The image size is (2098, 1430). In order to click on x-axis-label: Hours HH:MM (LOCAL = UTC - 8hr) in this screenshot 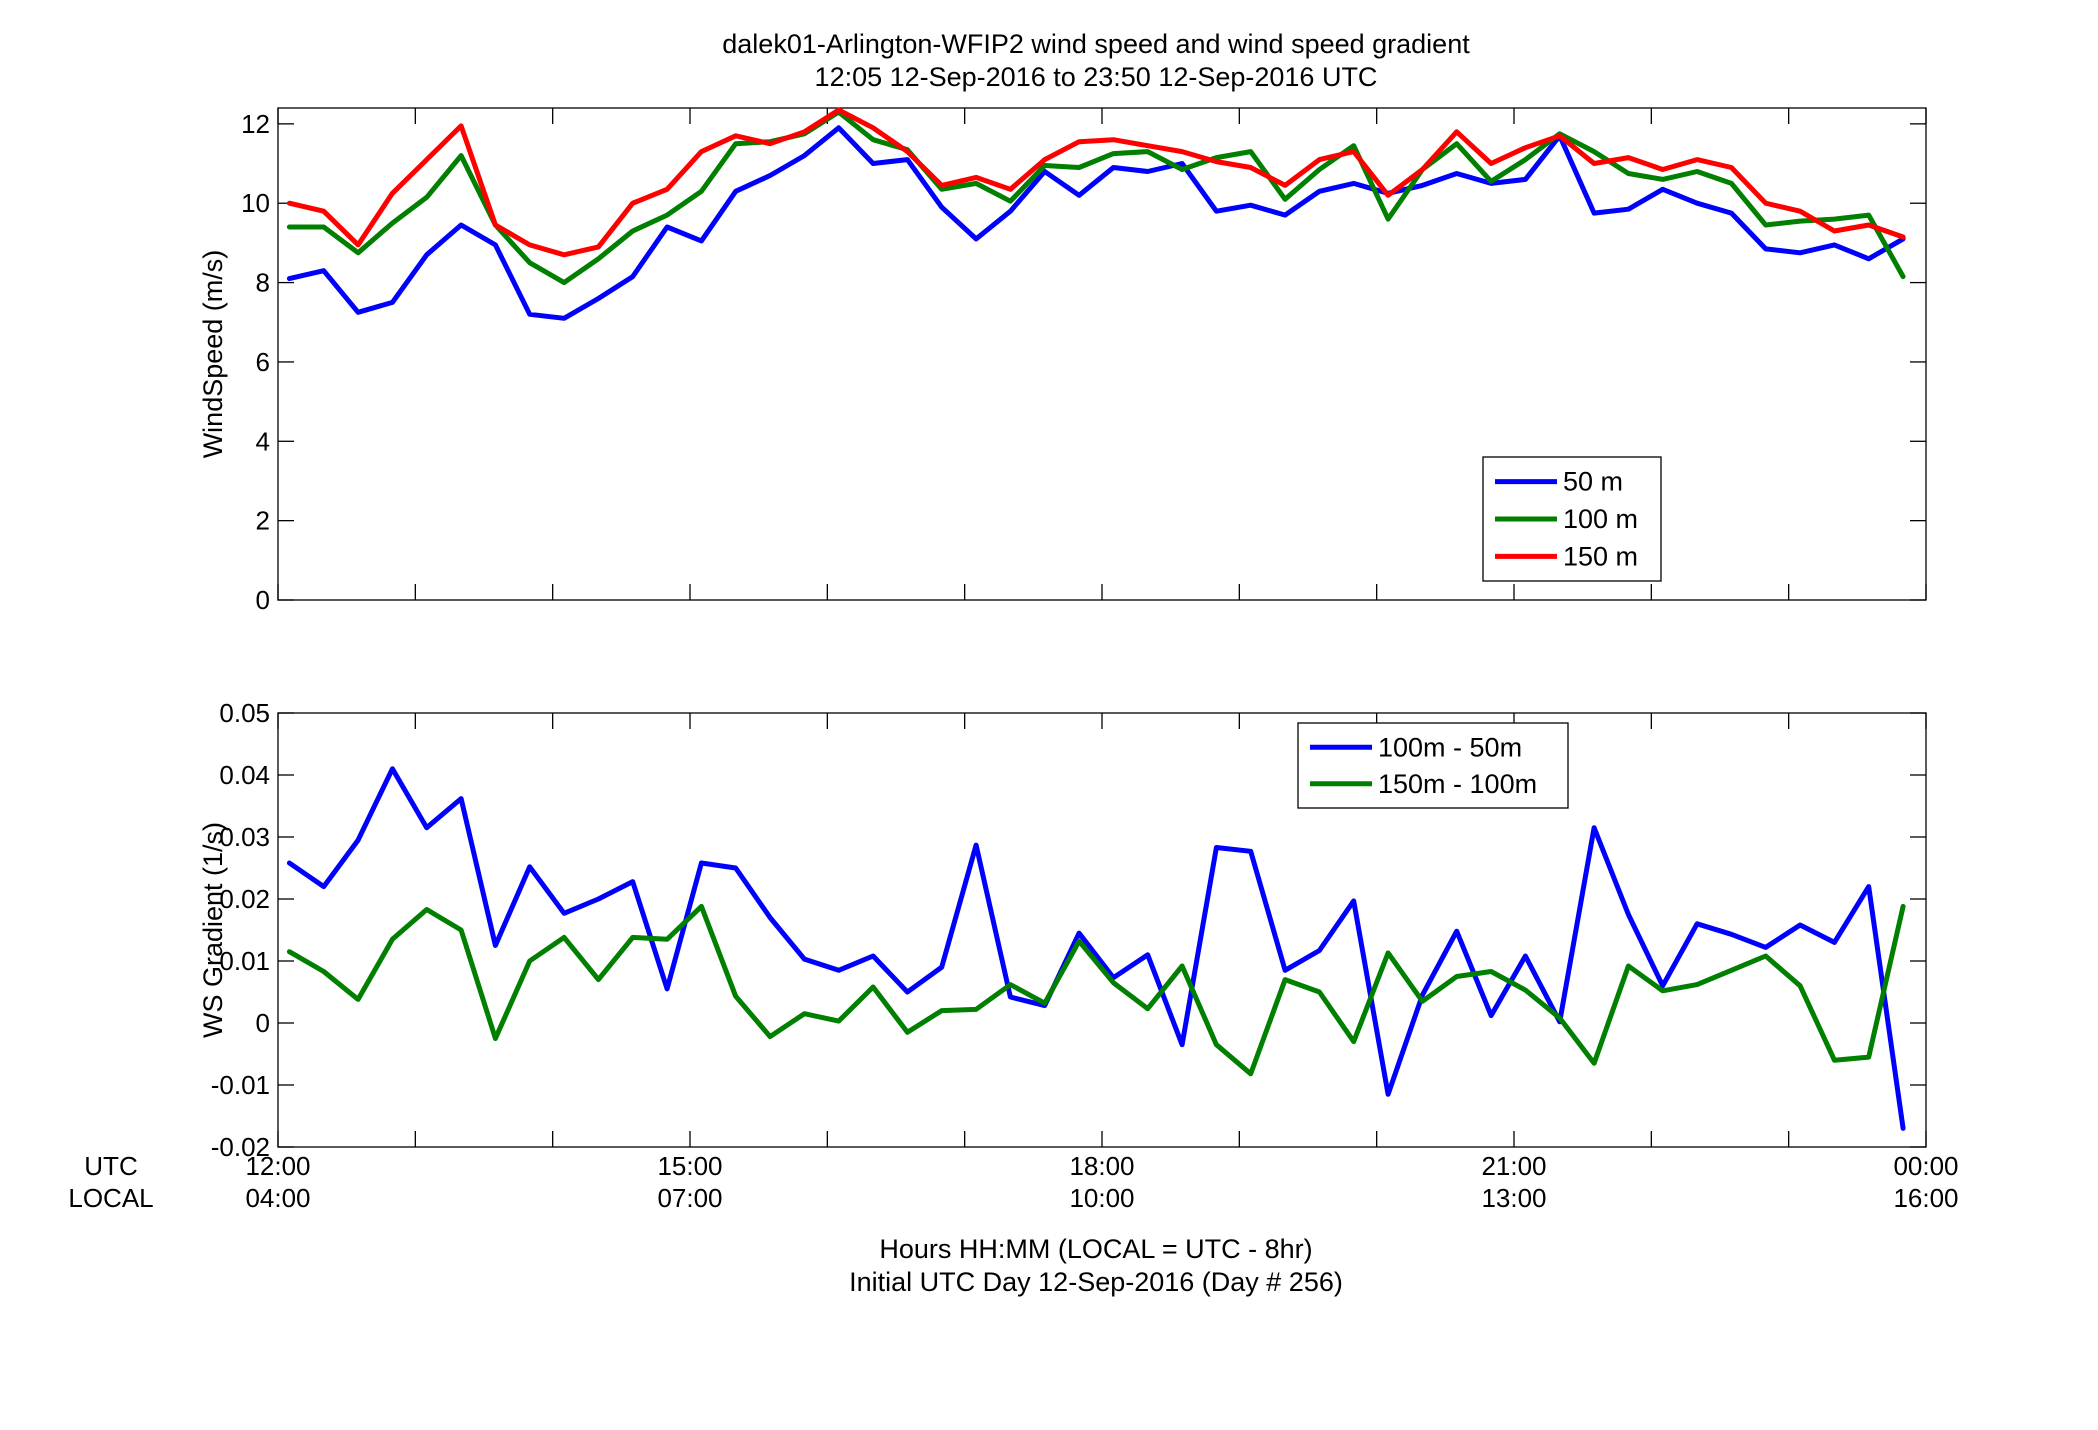, I will do `click(1095, 1249)`.